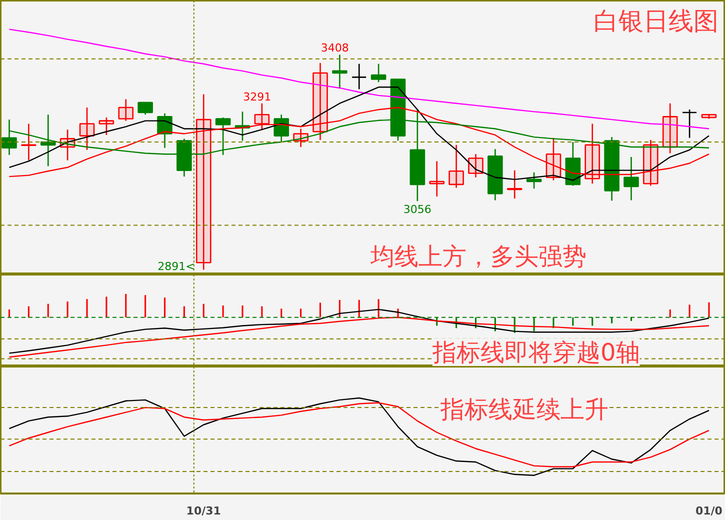 The width and height of the screenshot is (725, 520). What do you see at coordinates (257, 97) in the screenshot?
I see `annotation: 3291` at bounding box center [257, 97].